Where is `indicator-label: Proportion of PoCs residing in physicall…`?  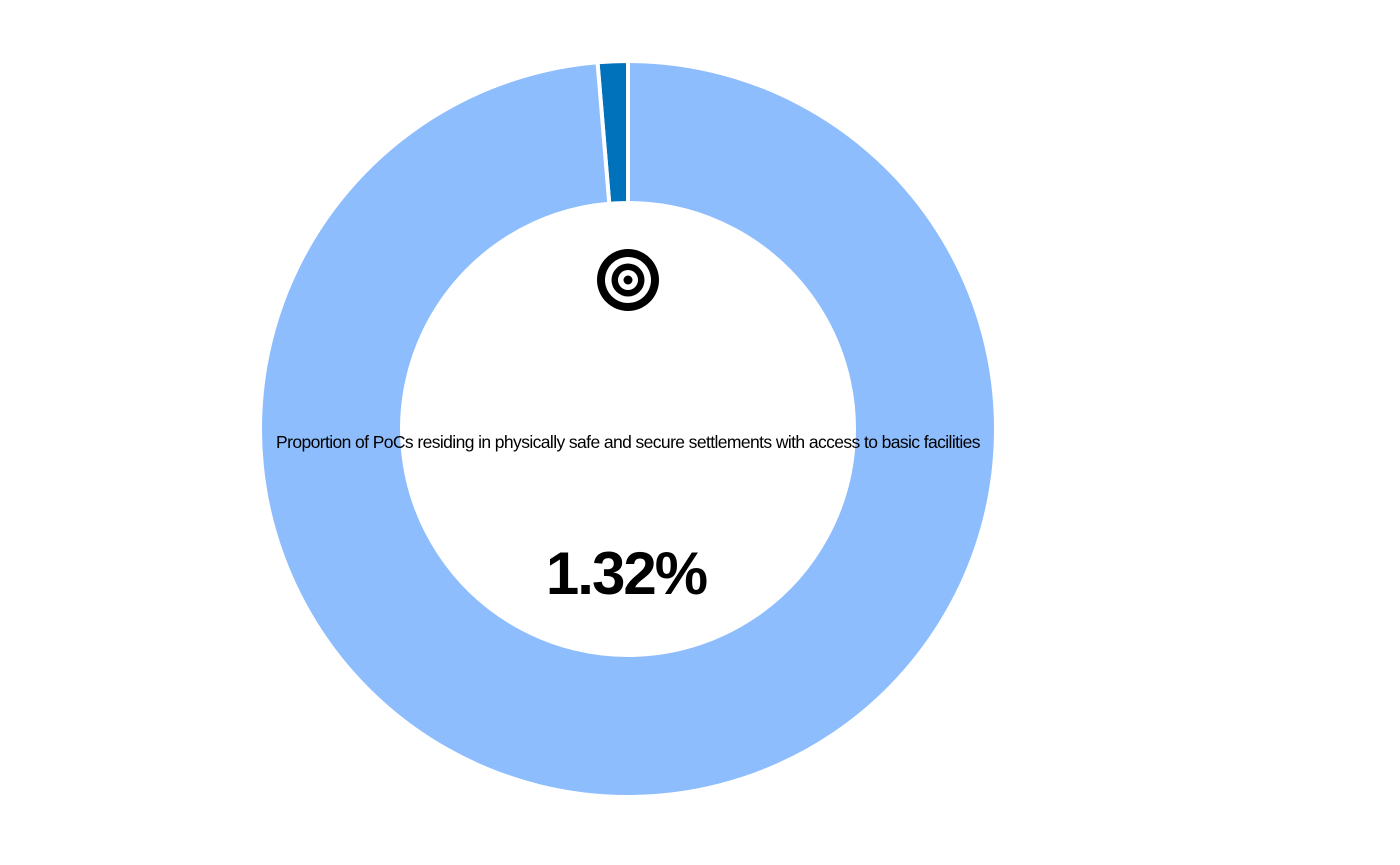 indicator-label: Proportion of PoCs residing in physicall… is located at coordinates (628, 442).